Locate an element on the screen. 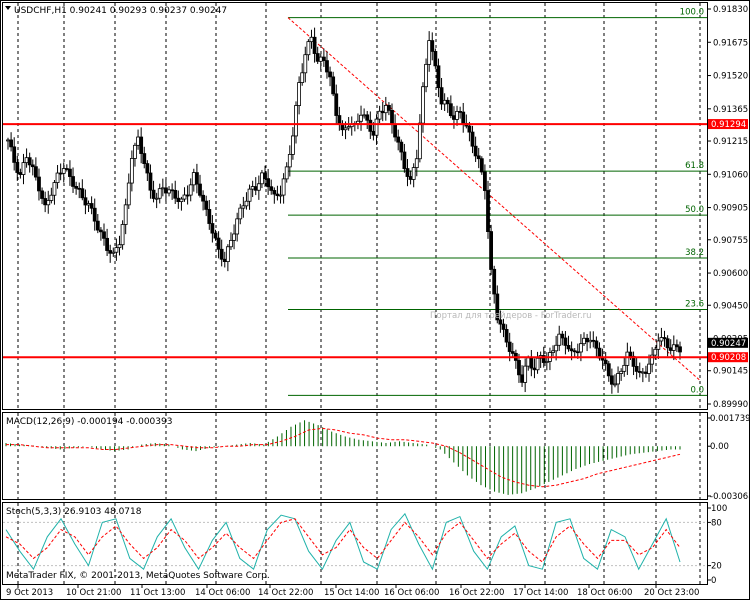 The height and width of the screenshot is (600, 750). fibo-level-label: 0.0 is located at coordinates (697, 390).